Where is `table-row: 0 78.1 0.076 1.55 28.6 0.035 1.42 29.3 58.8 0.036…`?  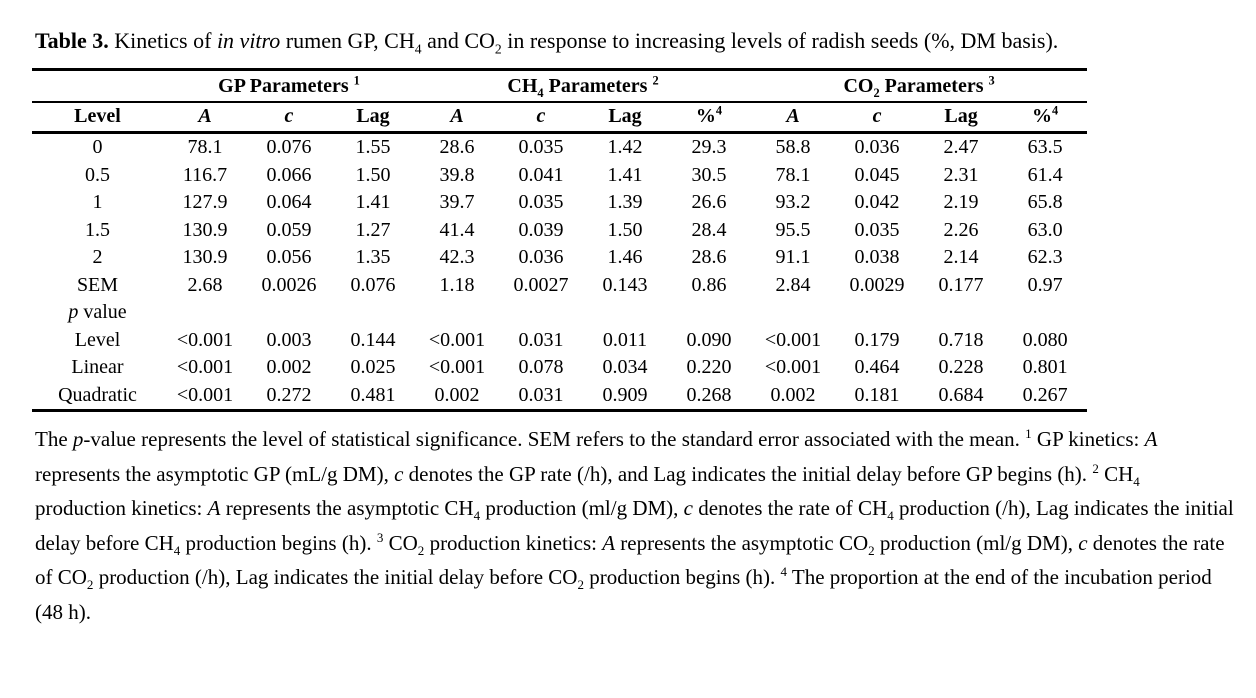 table-row: 0 78.1 0.076 1.55 28.6 0.035 1.42 29.3 58.8 0.036… is located at coordinates (559, 147).